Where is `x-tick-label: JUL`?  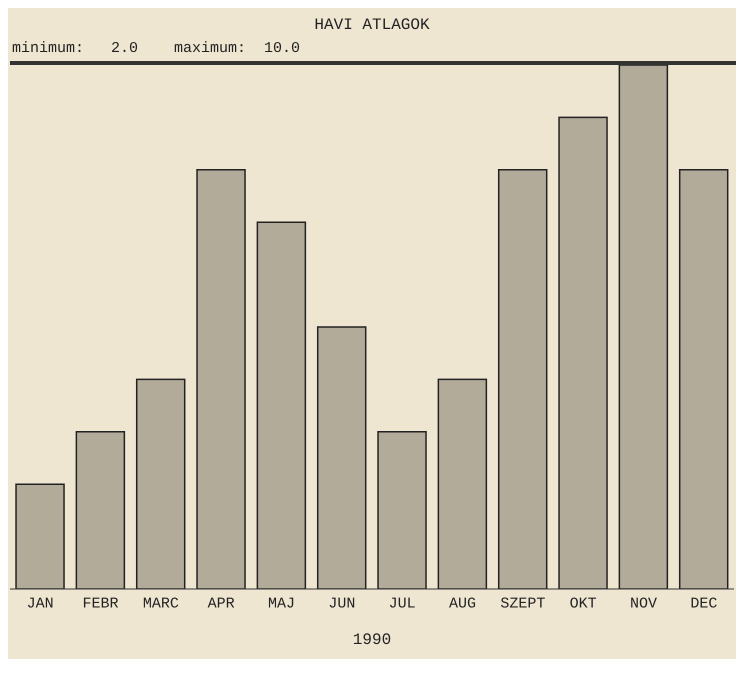
x-tick-label: JUL is located at coordinates (402, 604).